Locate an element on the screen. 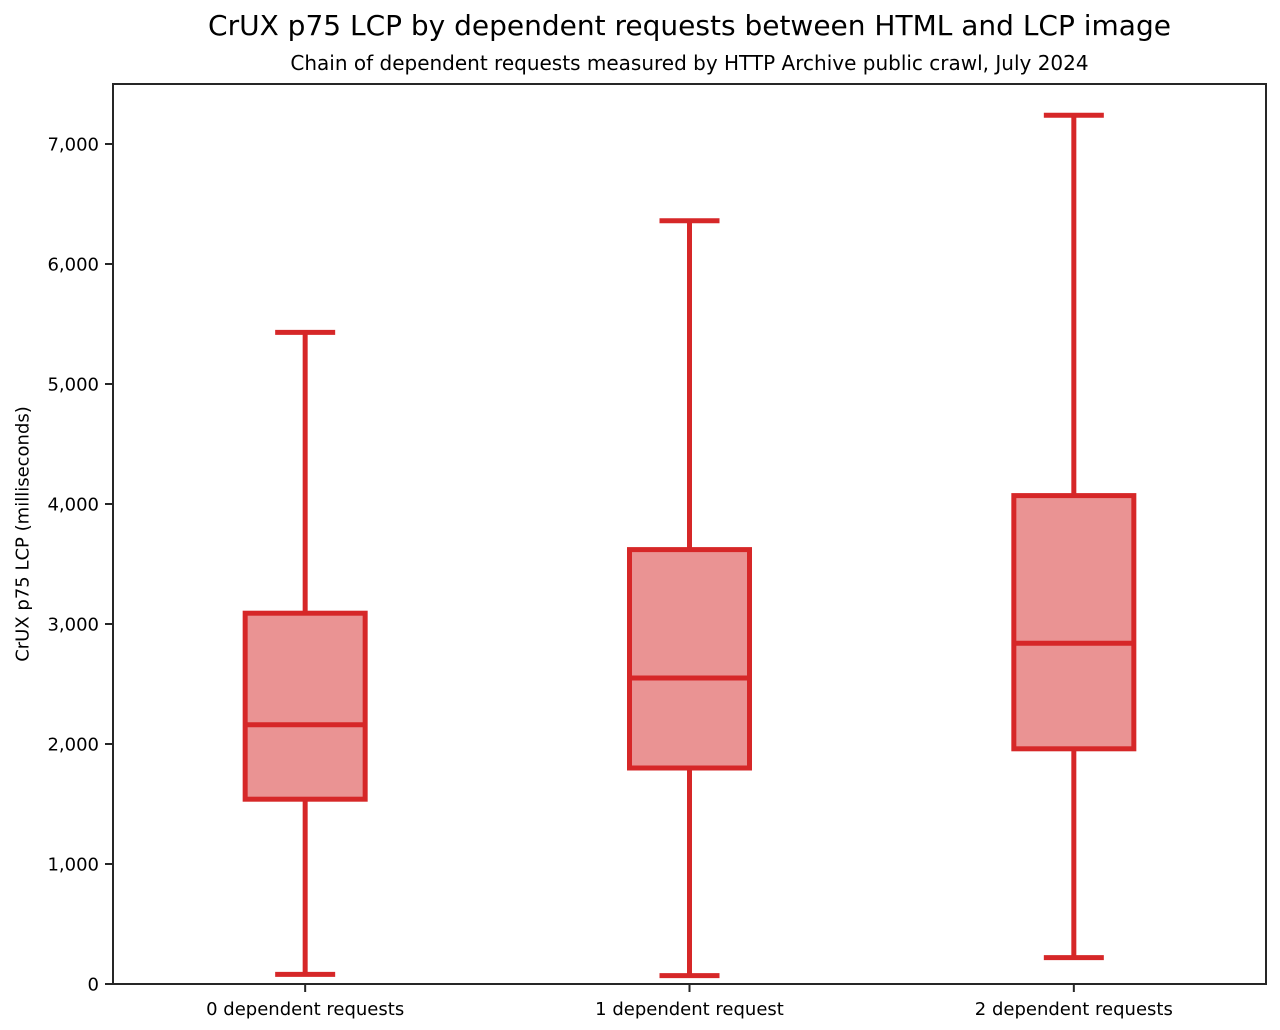 Image resolution: width=1280 pixels, height=1030 pixels. y-tick-label: 3,000 is located at coordinates (73, 625).